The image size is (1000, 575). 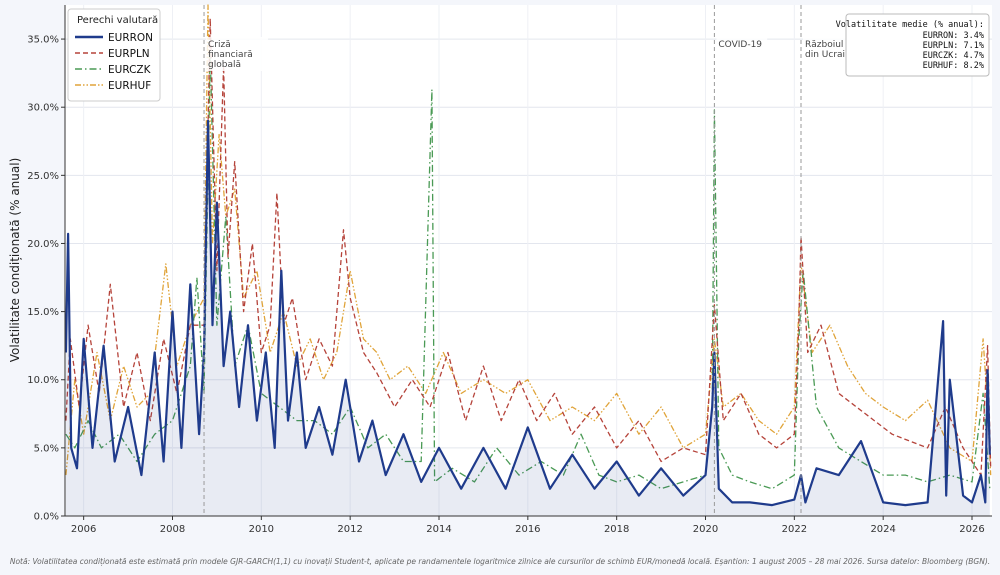 What do you see at coordinates (43, 244) in the screenshot?
I see `y-tick-label: 20.0%` at bounding box center [43, 244].